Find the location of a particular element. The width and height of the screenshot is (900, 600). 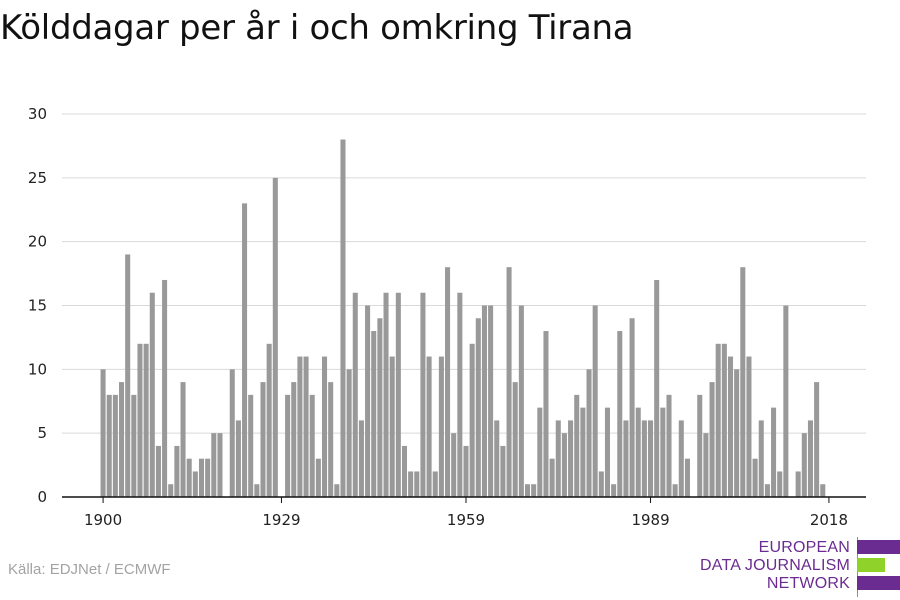

bar-1978 is located at coordinates (583, 452).